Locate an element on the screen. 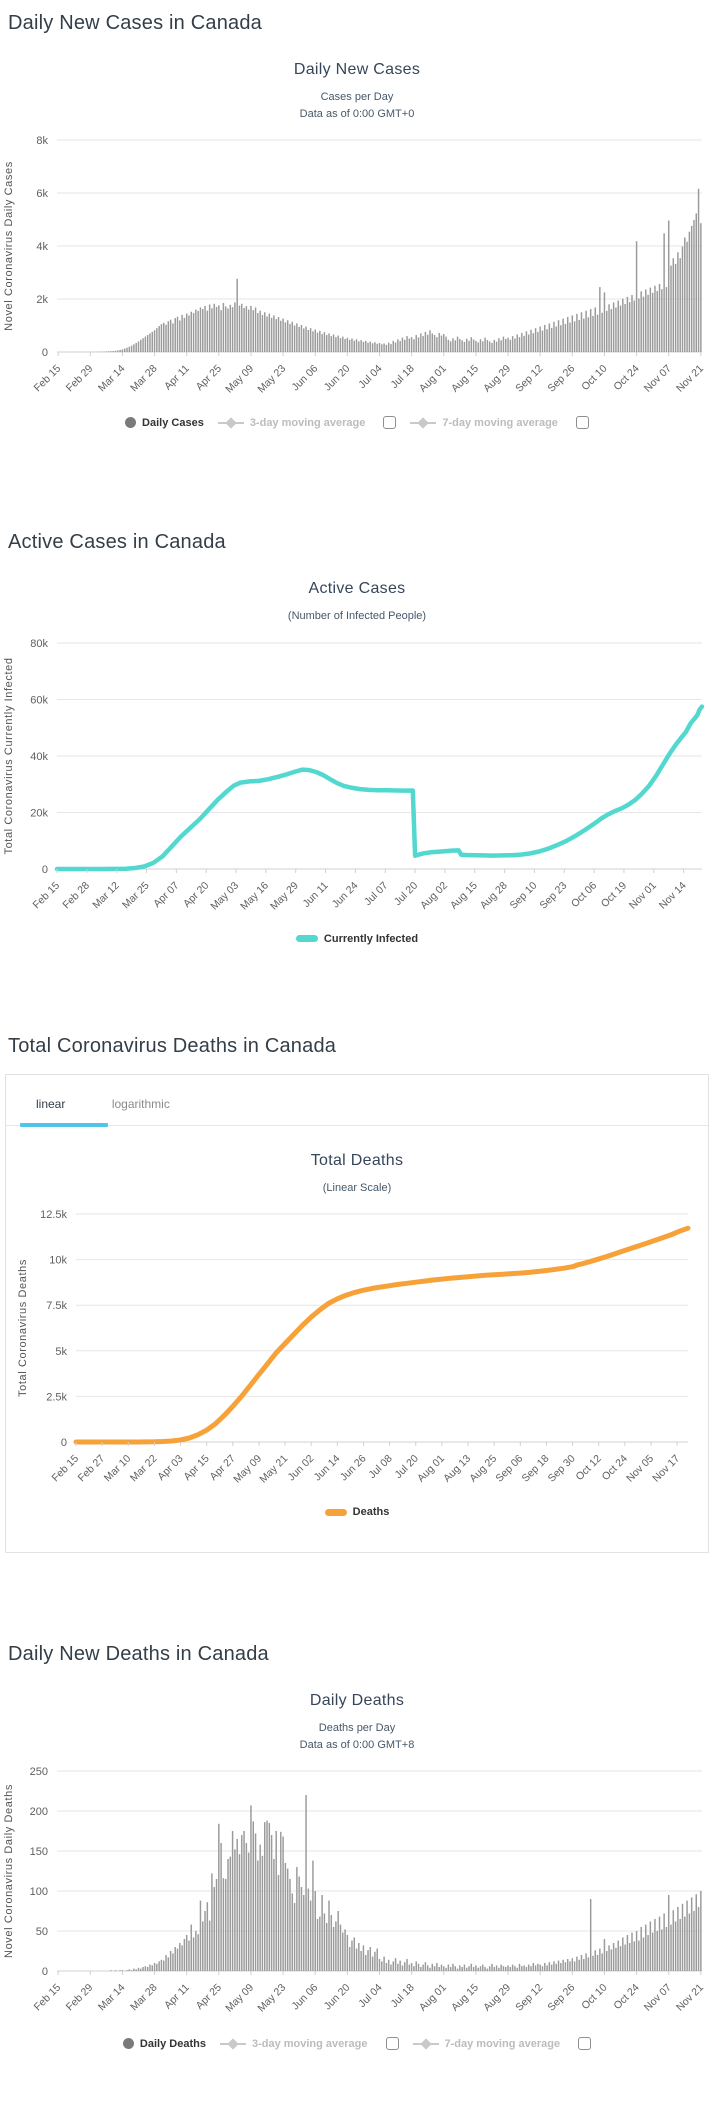 The image size is (714, 2114). svg-text: Sep 12 is located at coordinates (529, 379).